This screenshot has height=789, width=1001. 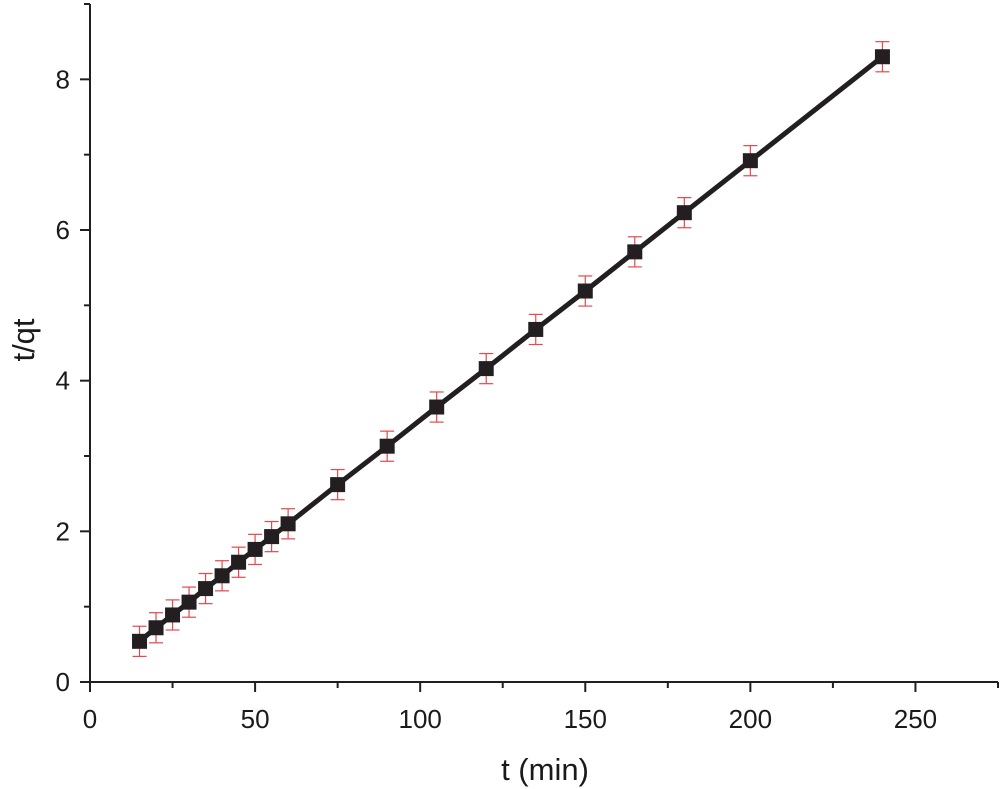 What do you see at coordinates (750, 719) in the screenshot?
I see `x-tick-label: 200` at bounding box center [750, 719].